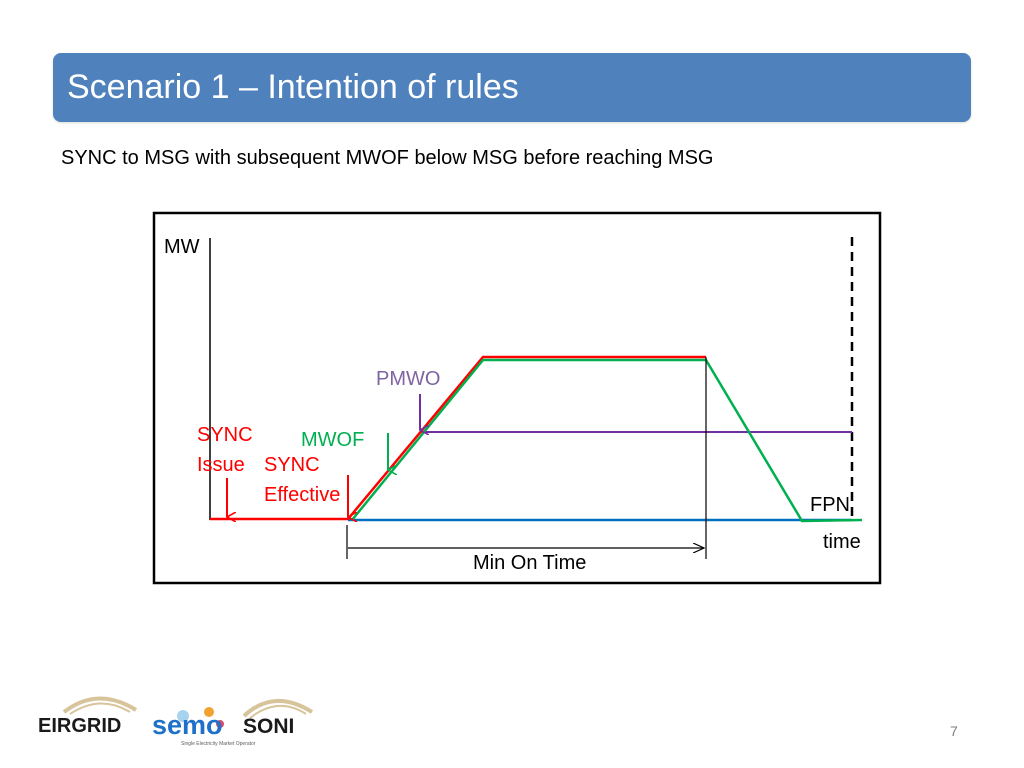 This screenshot has width=1024, height=768. I want to click on eirgrid-logo: EIRGRID, so click(88, 716).